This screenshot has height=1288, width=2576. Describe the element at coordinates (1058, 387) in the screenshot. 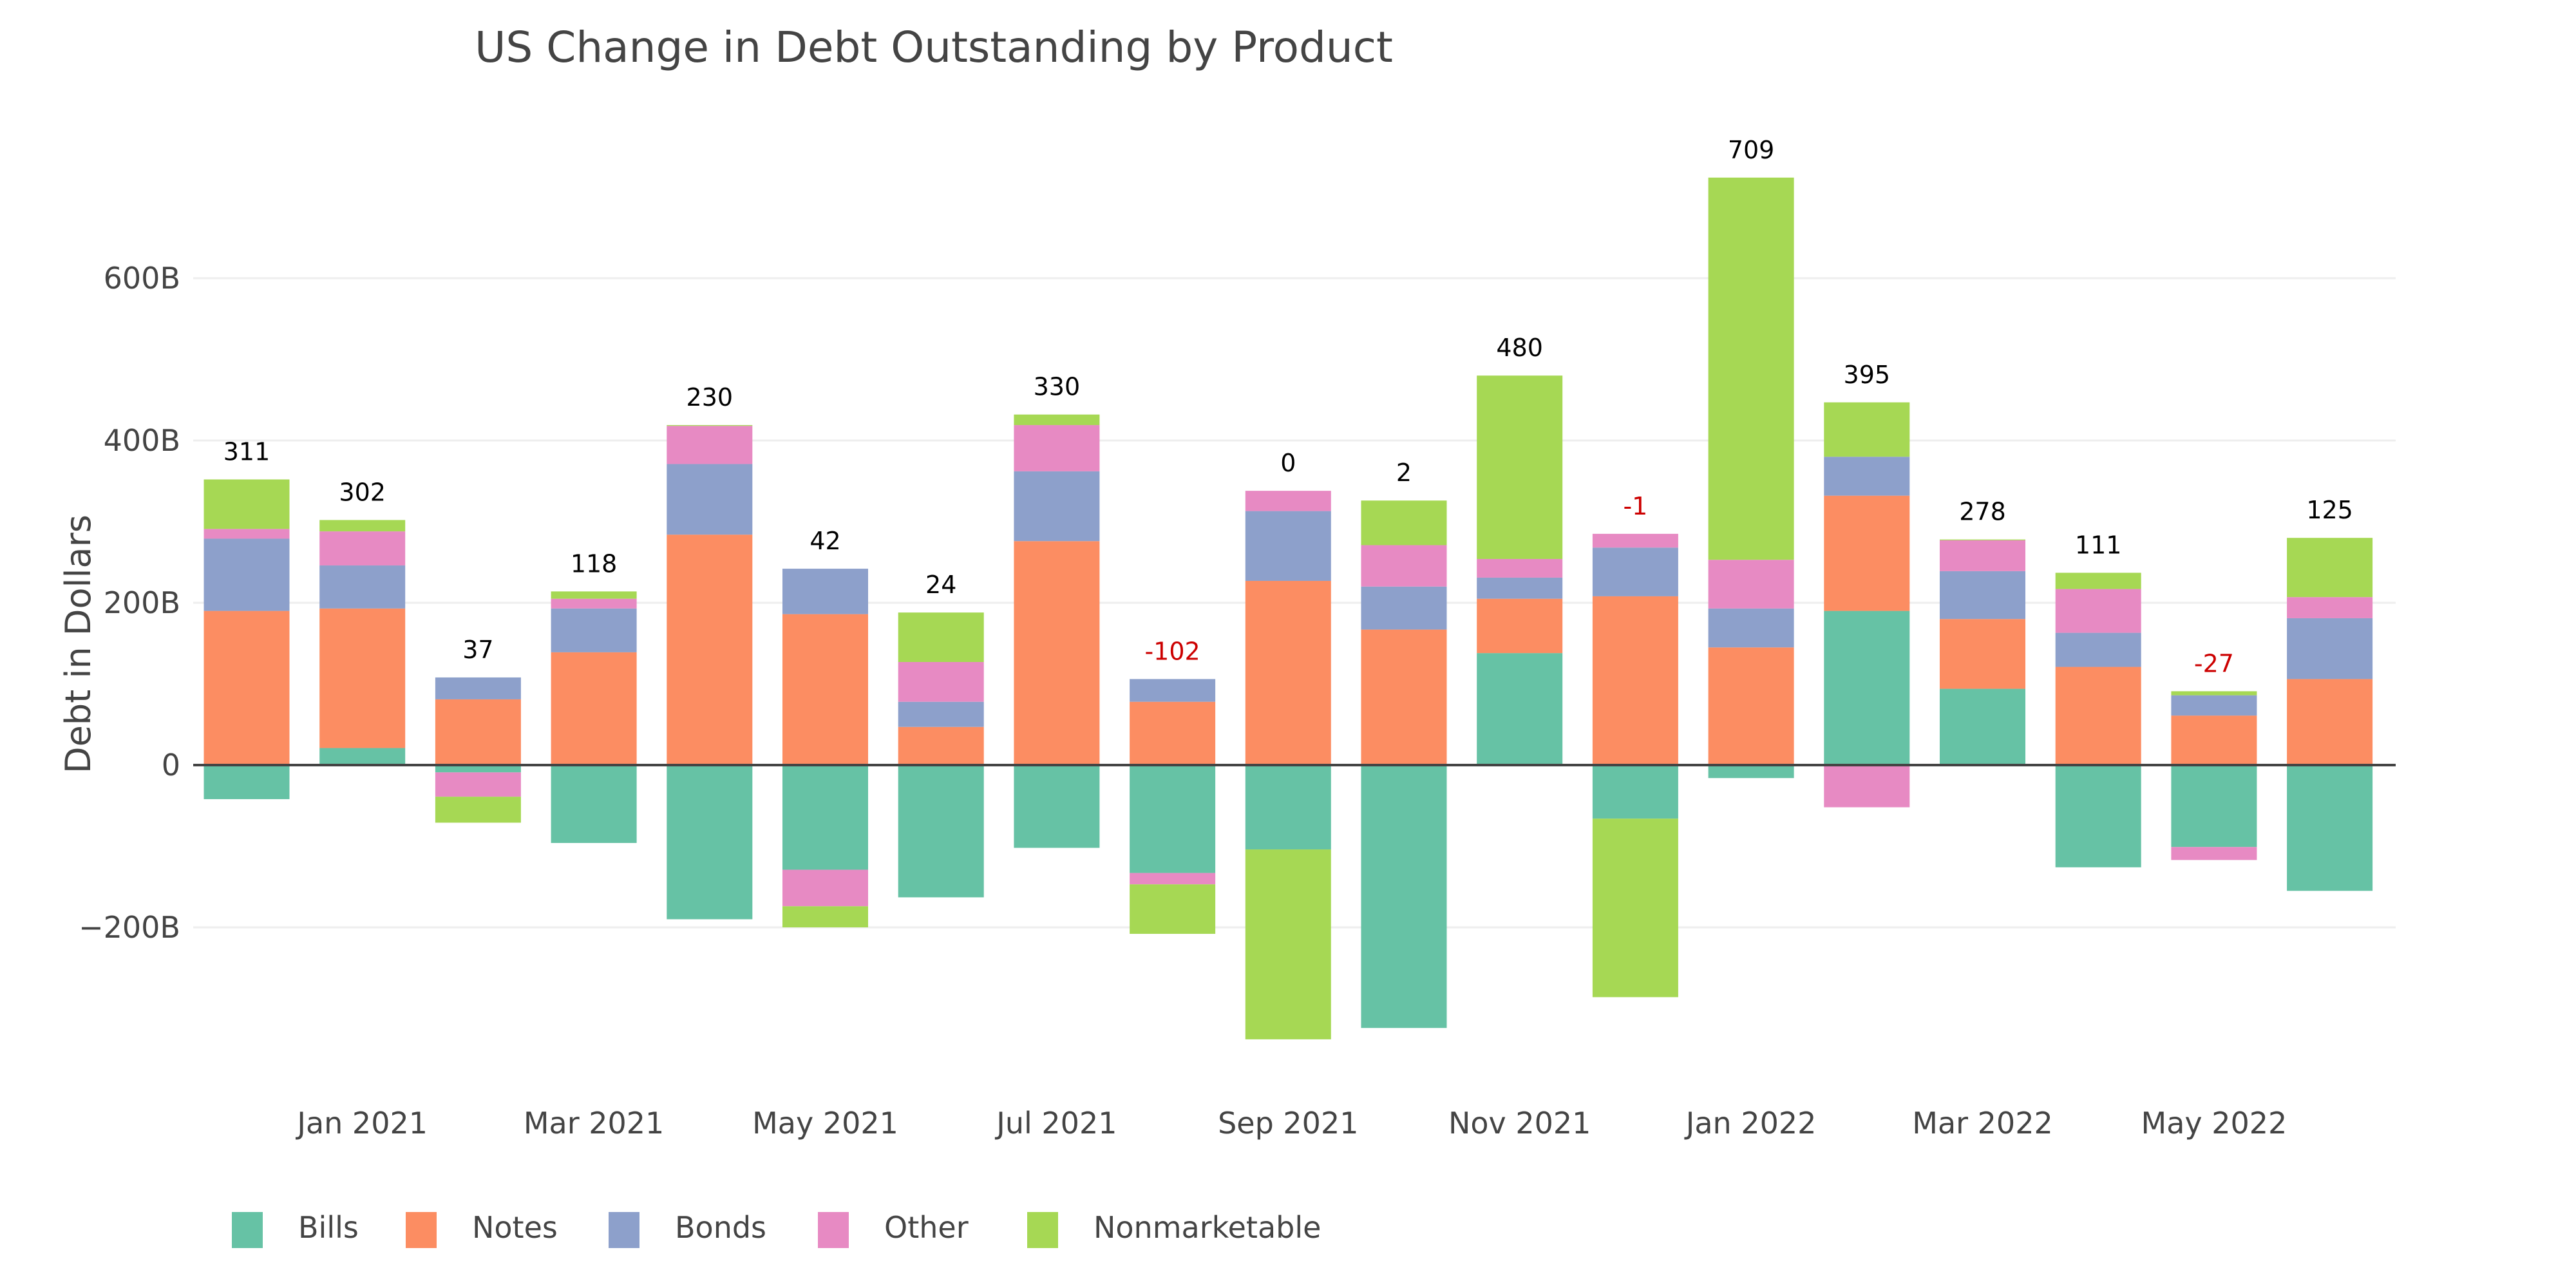

I see `total-label: 330` at that location.